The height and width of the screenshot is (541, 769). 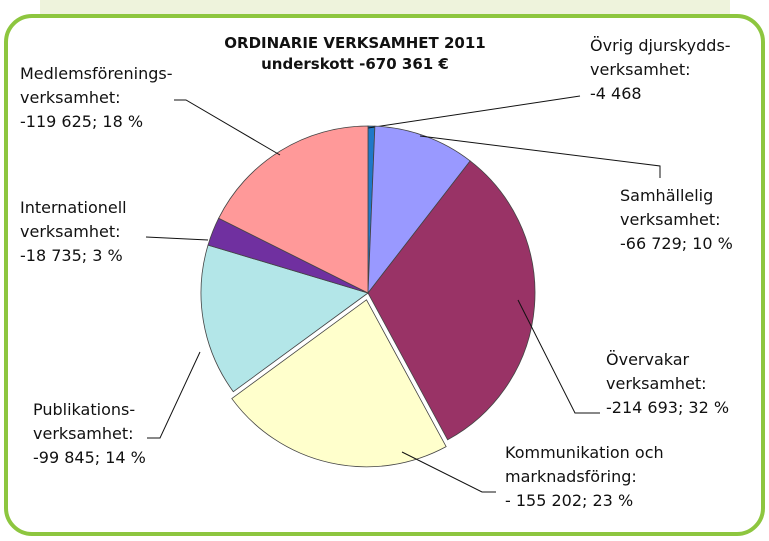 I want to click on value-label: - 155 202; 23 %, so click(x=569, y=500).